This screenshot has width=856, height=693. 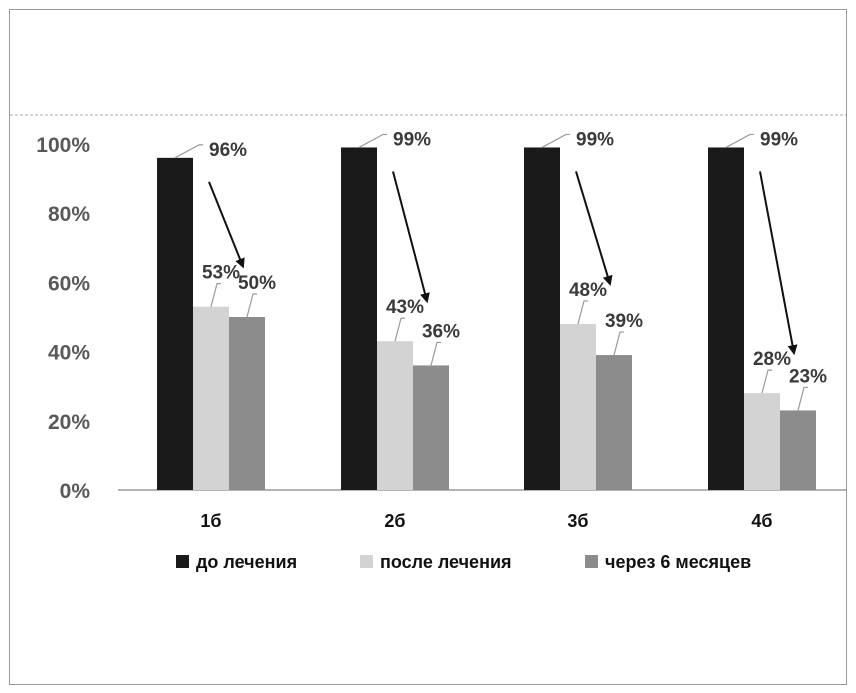 I want to click on y-tick-label: 80%, so click(x=69, y=214).